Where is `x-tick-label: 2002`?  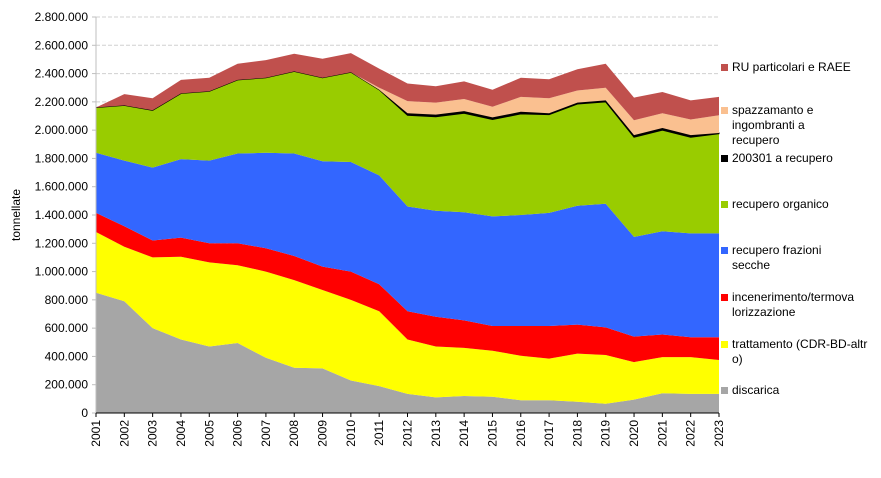
x-tick-label: 2002 is located at coordinates (124, 433).